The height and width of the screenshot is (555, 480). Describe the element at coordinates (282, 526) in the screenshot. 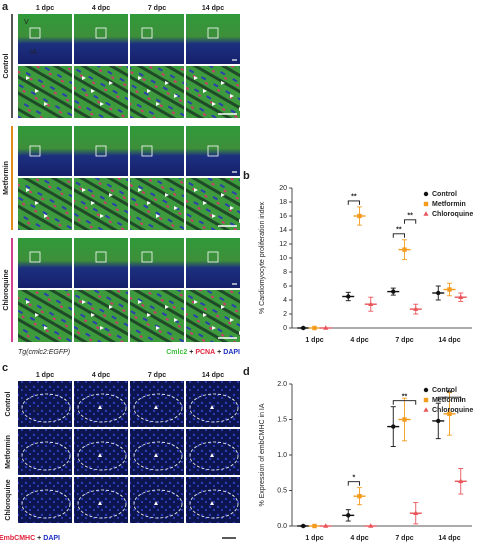

I see `y-tick-label: 0.0` at that location.